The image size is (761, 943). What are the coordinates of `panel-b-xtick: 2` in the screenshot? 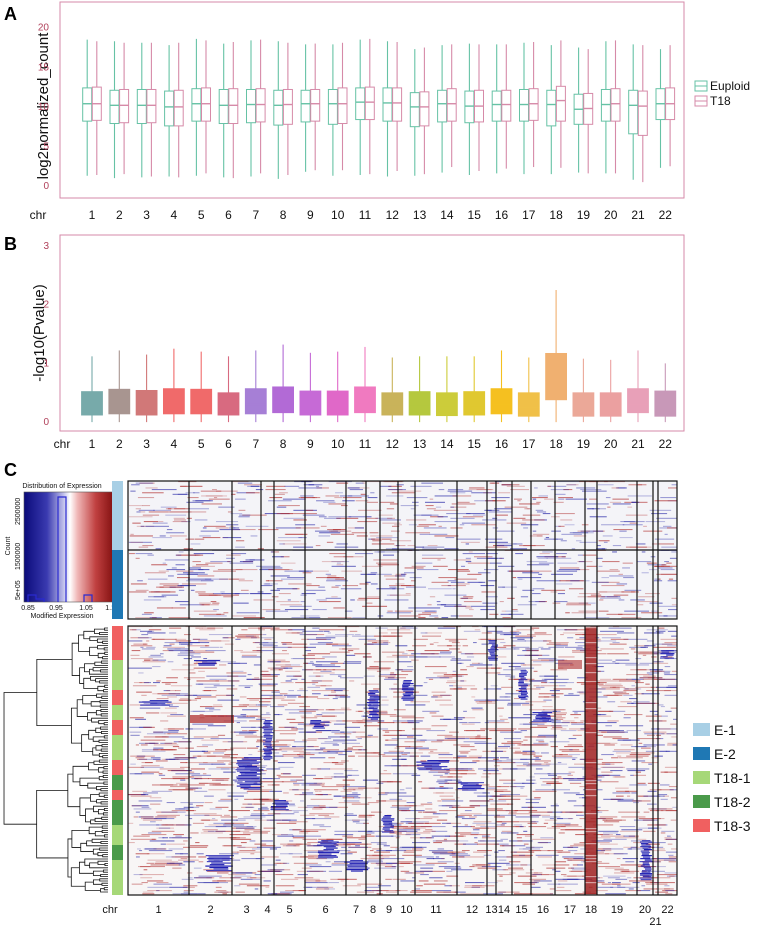 It's located at (119, 444).